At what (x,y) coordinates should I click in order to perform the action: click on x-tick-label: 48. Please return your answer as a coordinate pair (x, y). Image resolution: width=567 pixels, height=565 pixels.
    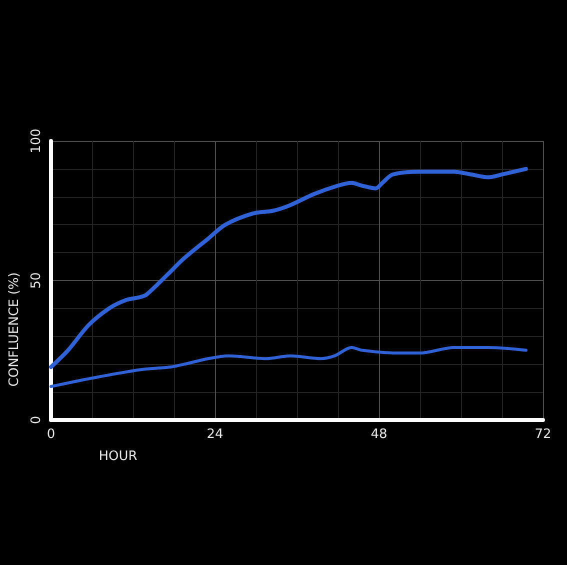
    Looking at the image, I should click on (379, 434).